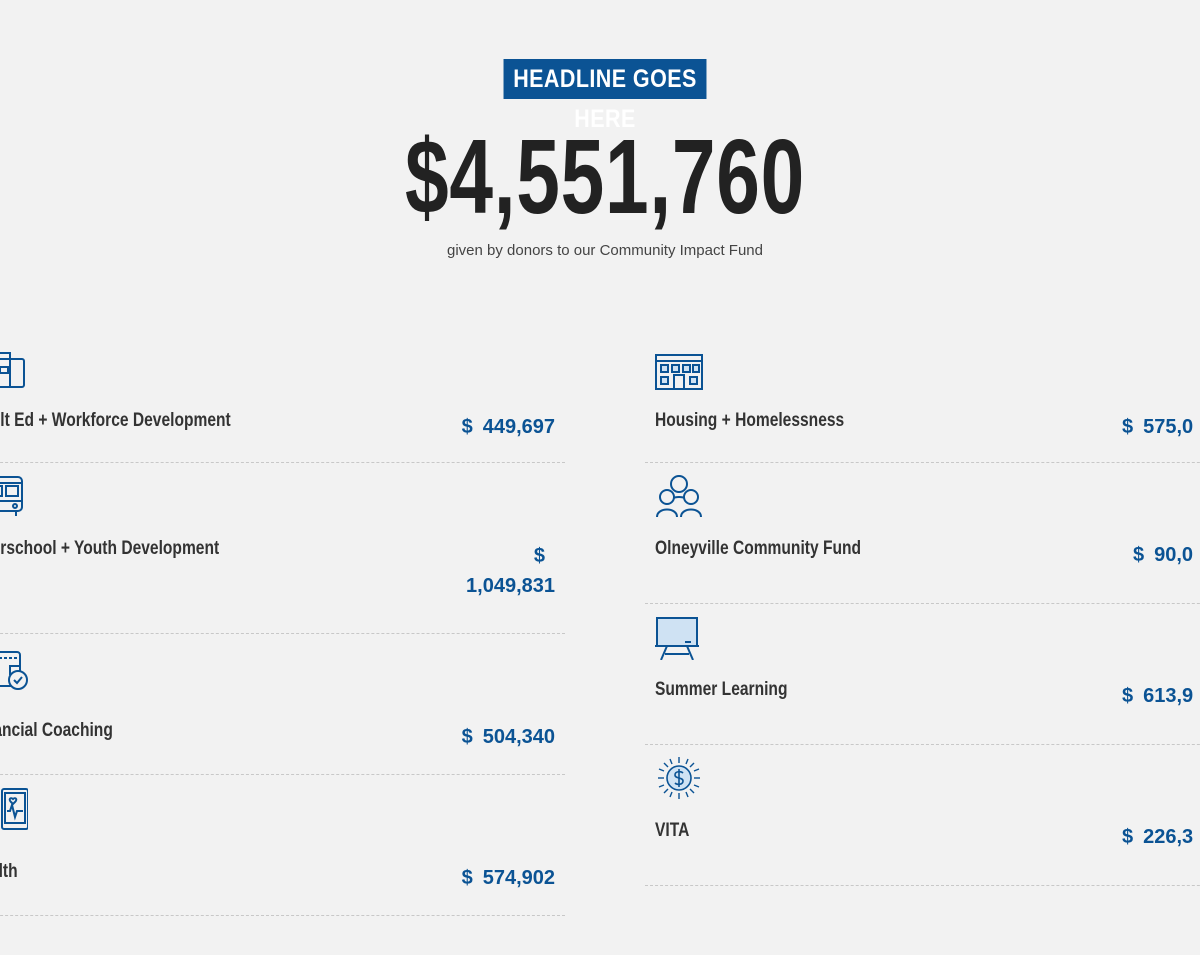 This screenshot has height=955, width=1200. I want to click on chalkboard-icon, so click(679, 637).